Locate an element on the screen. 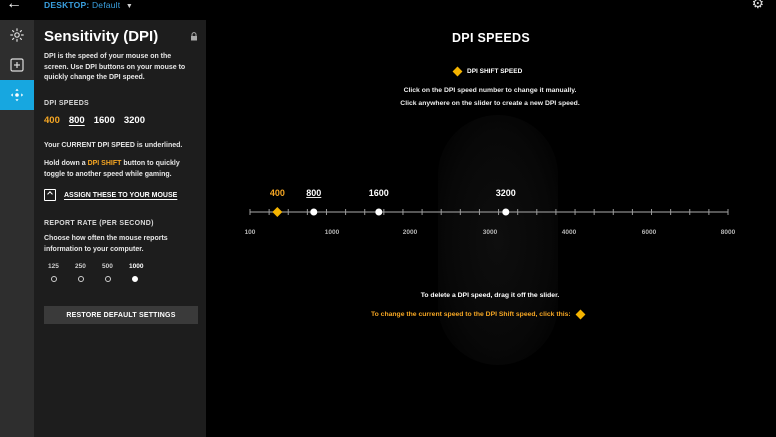 The width and height of the screenshot is (776, 437). dpi-speeds-label: DPI SPEEDS is located at coordinates (67, 103).